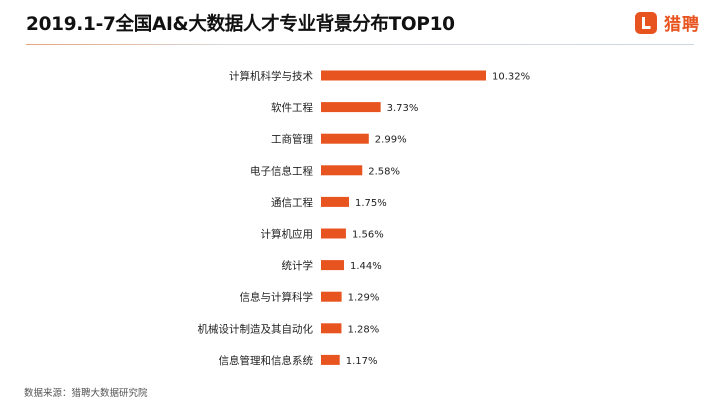 This screenshot has height=405, width=720. Describe the element at coordinates (292, 139) in the screenshot. I see `category-label: 工商管理` at that location.